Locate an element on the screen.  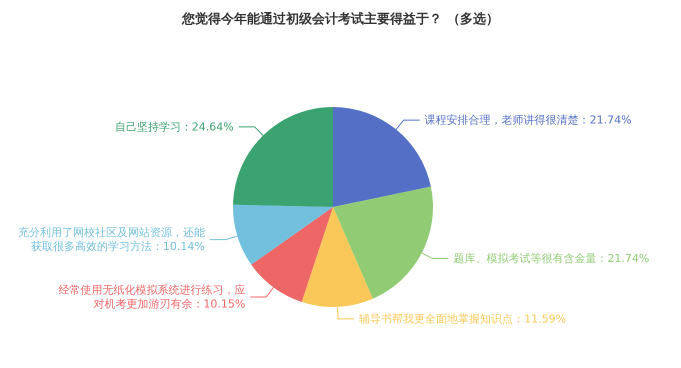
slice-label: 经常使用无纸化模拟系统进行练习，应对机考更加游刃有余：10.15% is located at coordinates (152, 297).